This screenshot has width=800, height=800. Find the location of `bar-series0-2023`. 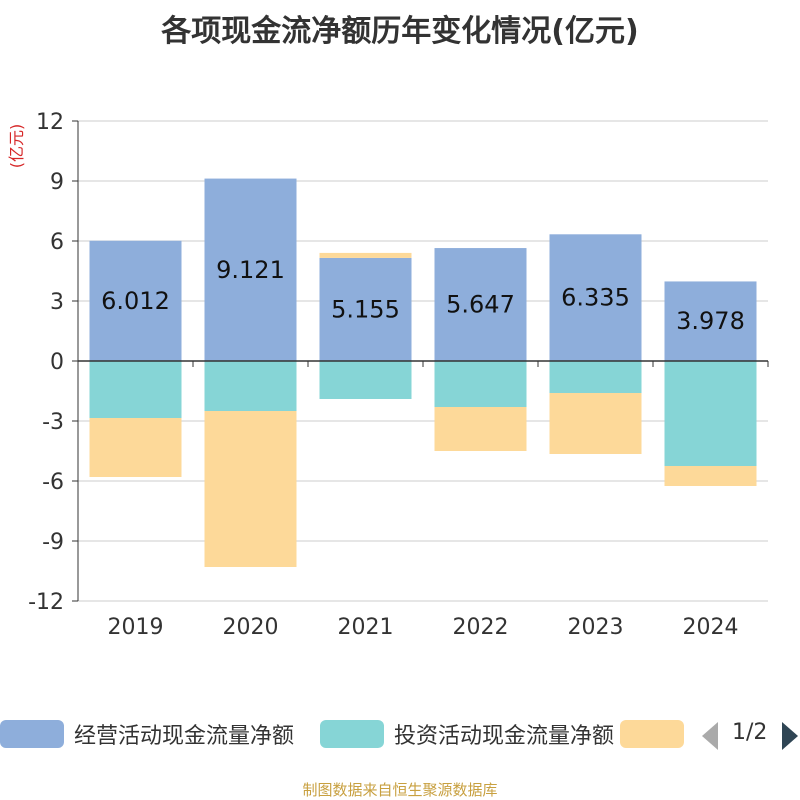

bar-series0-2023 is located at coordinates (595, 297).